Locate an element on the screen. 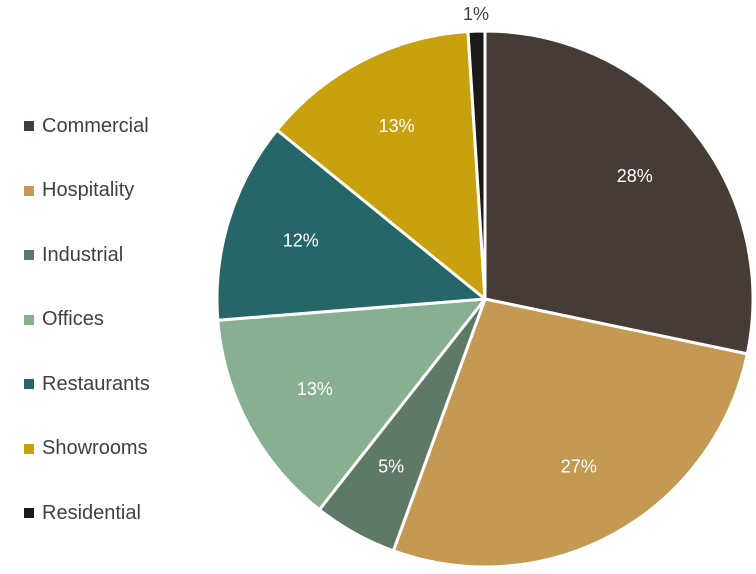 The width and height of the screenshot is (756, 574). legend-label: Showrooms is located at coordinates (95, 448).